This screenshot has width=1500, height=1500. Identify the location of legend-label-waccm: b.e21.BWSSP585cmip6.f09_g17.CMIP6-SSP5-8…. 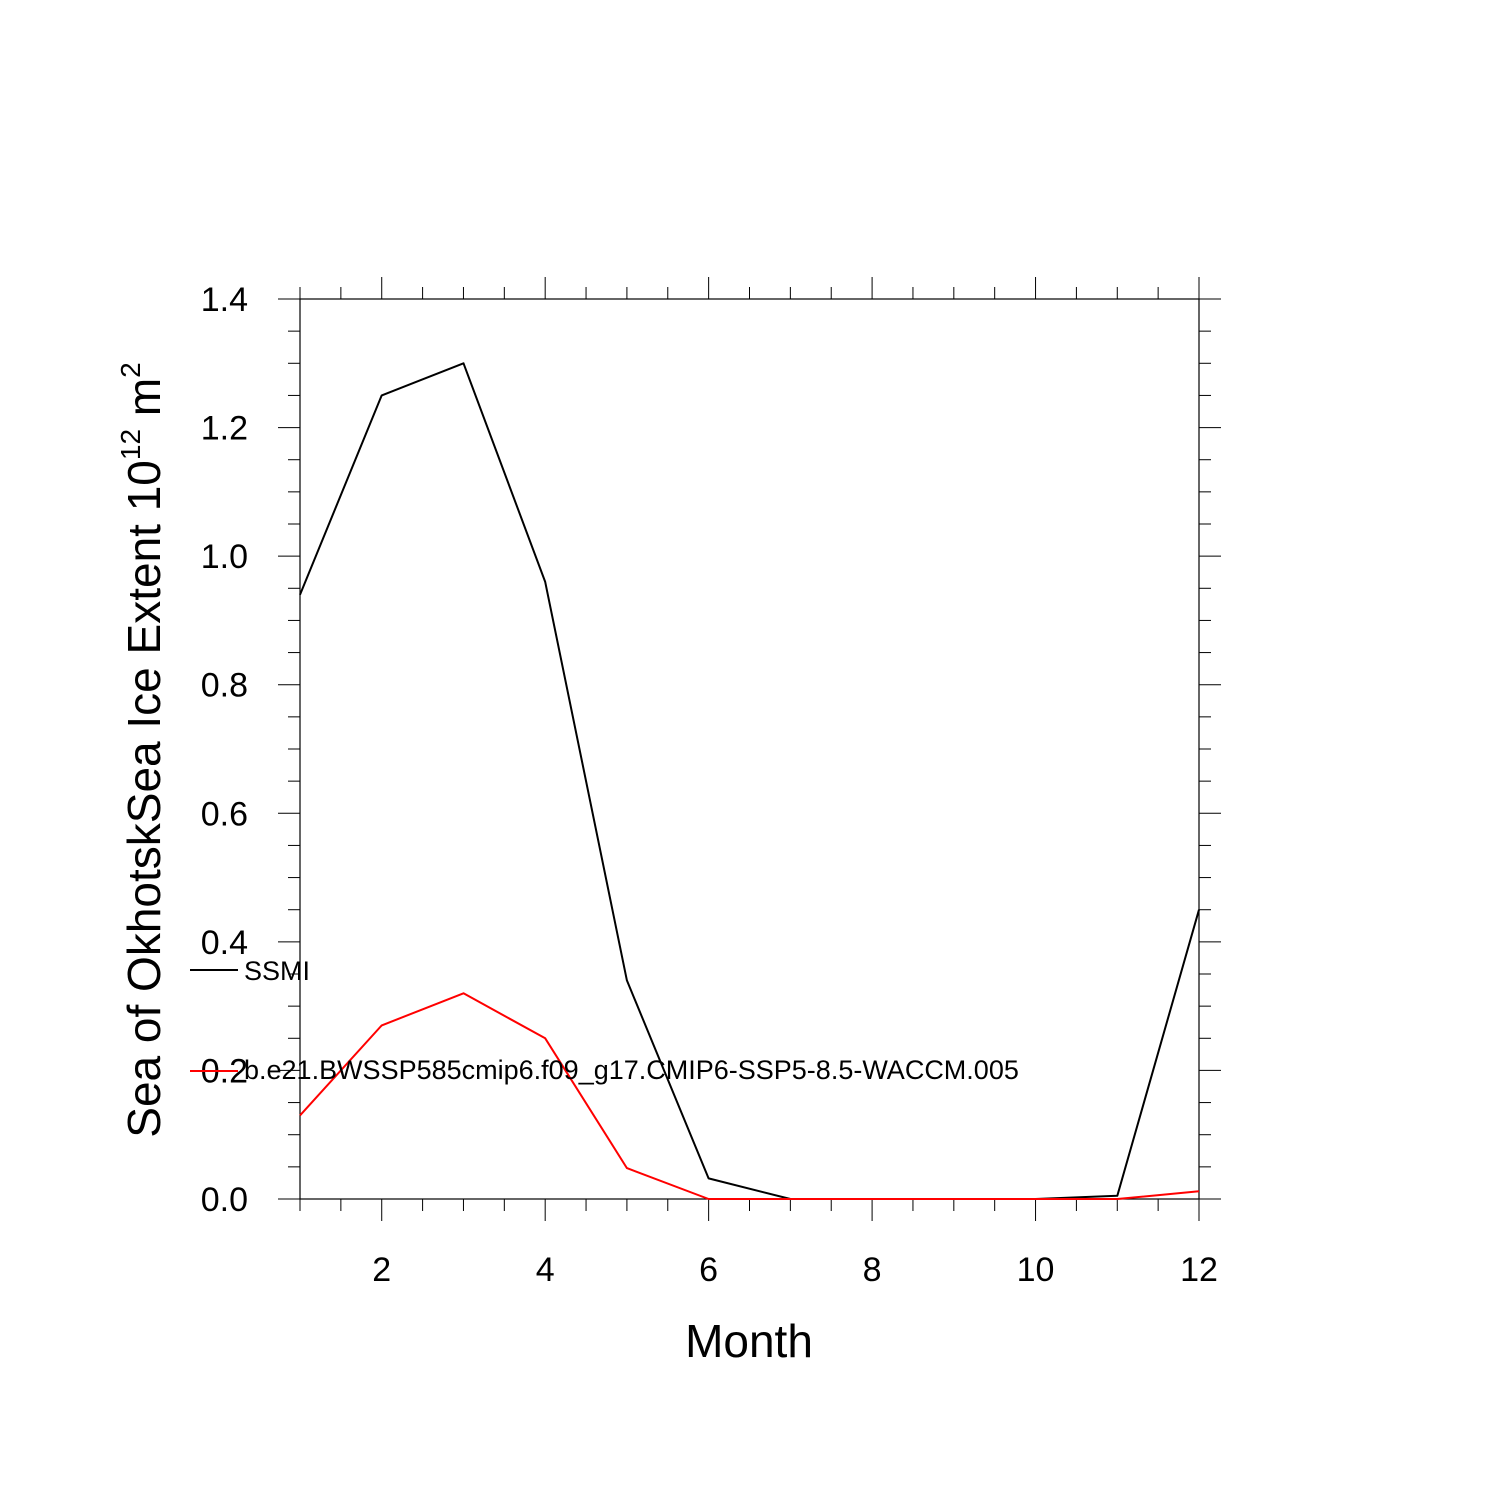
(631, 1070).